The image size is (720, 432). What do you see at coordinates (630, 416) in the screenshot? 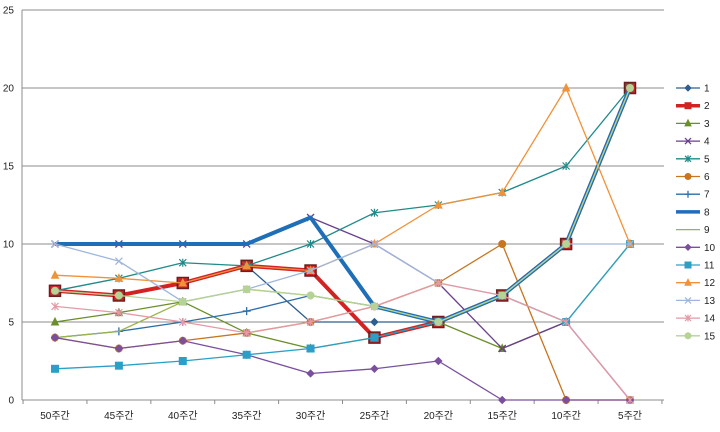
I see `x-tick-label: 5주간` at bounding box center [630, 416].